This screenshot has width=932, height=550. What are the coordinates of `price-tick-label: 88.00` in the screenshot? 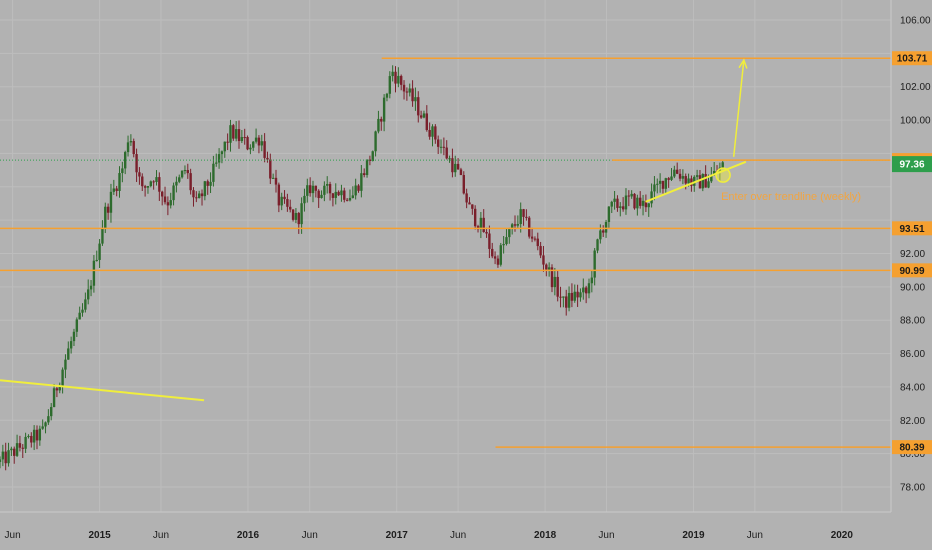 It's located at (912, 321).